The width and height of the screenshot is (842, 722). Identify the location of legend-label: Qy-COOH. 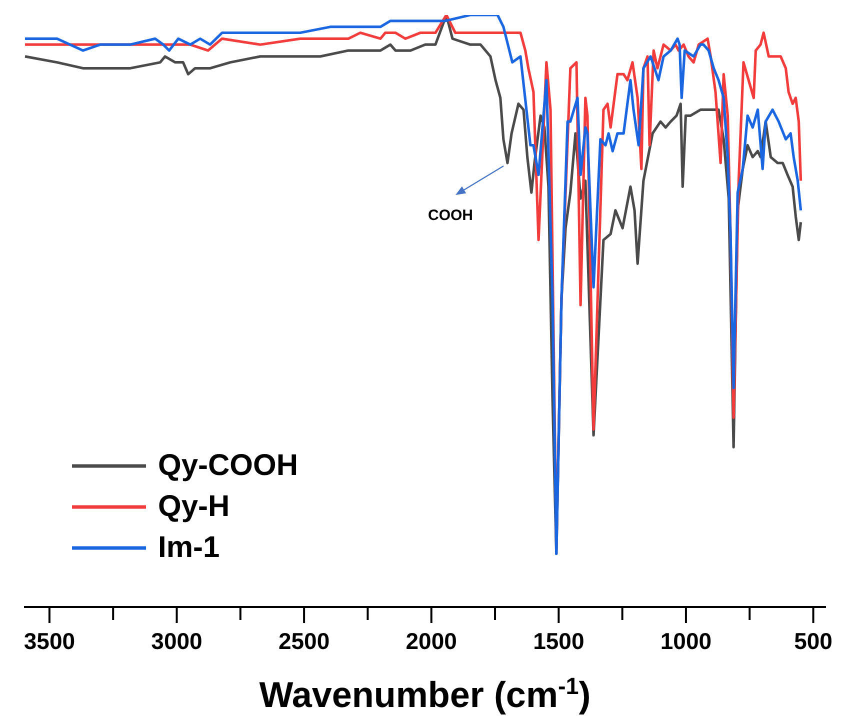
(228, 465).